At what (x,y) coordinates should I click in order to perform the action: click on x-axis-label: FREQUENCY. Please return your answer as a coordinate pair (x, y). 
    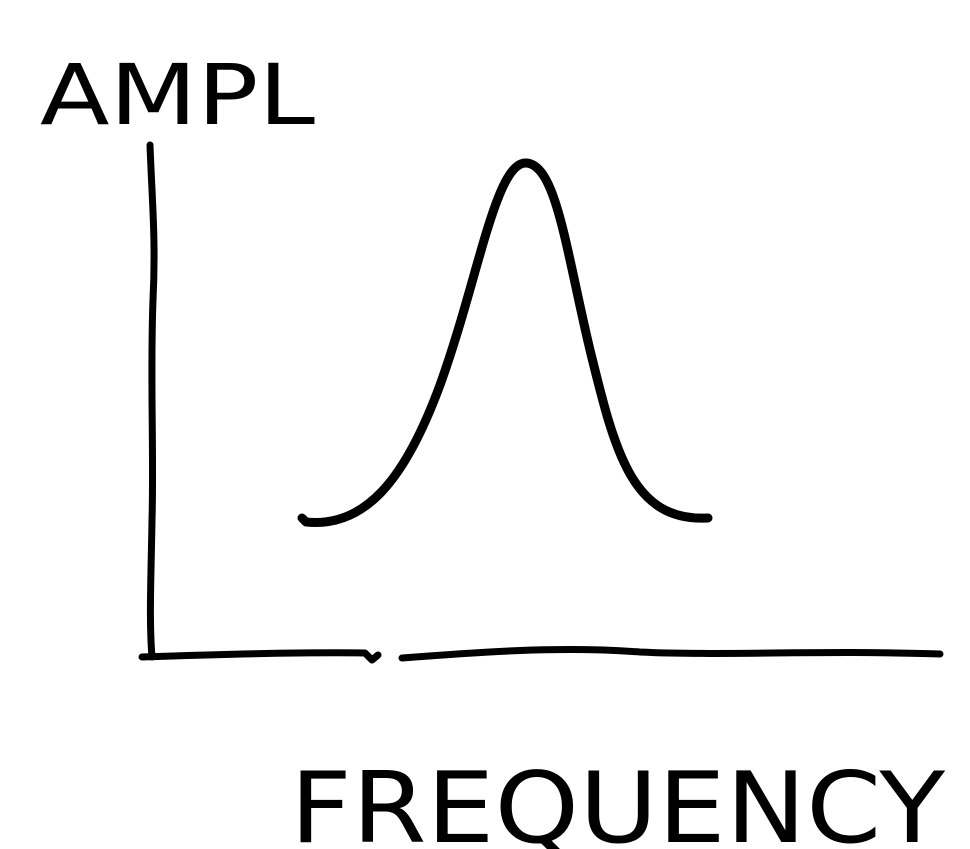
    Looking at the image, I should click on (618, 800).